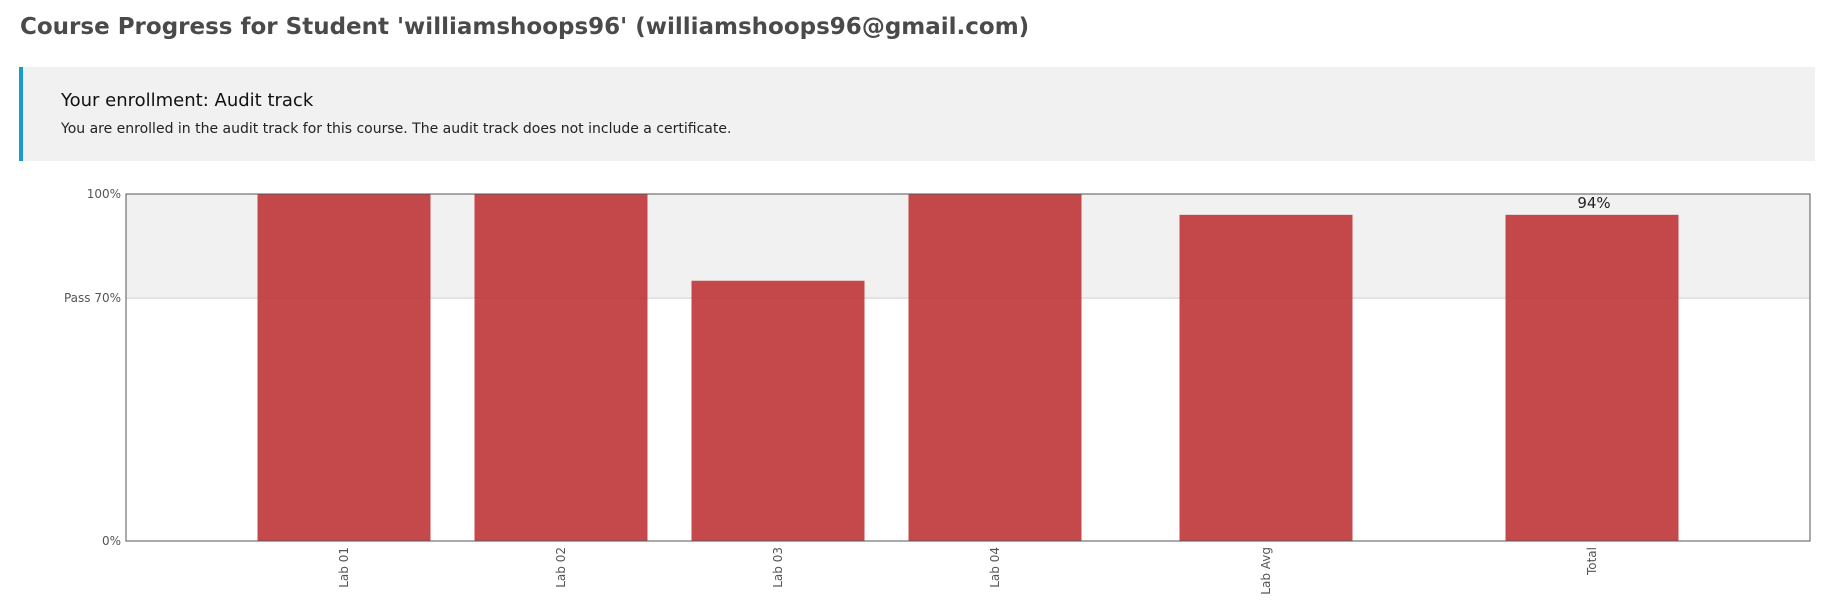  I want to click on x-tick-label: Total, so click(1592, 561).